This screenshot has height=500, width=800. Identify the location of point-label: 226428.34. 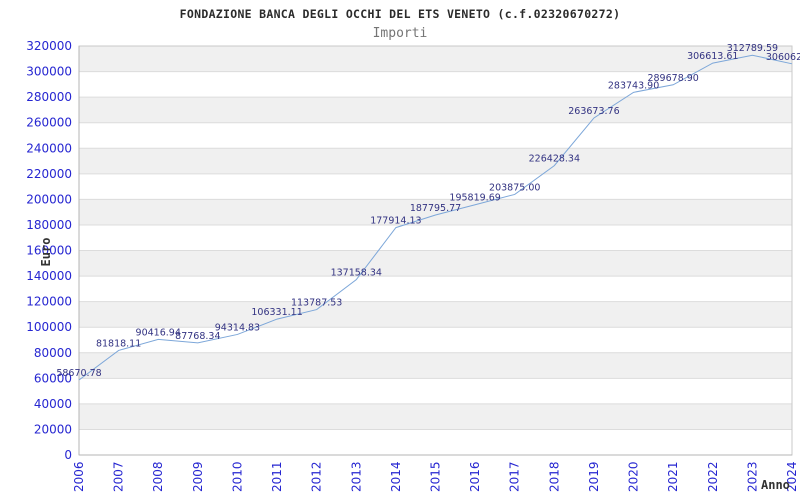
(554, 159).